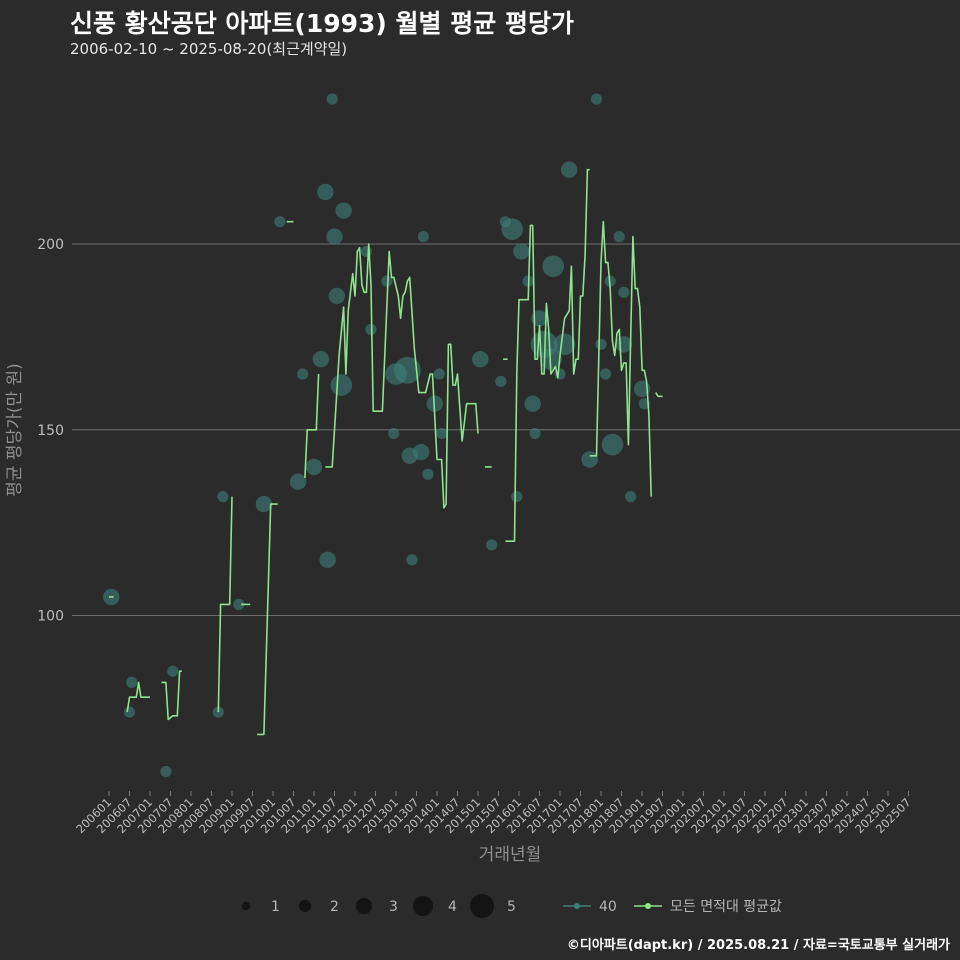 The image size is (960, 960). I want to click on size-legend-label: 2, so click(334, 907).